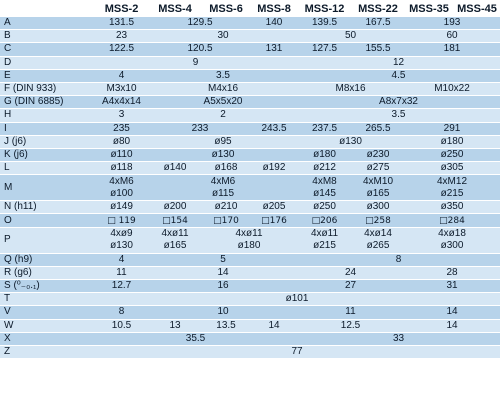  Describe the element at coordinates (398, 63) in the screenshot. I see `table-cell: 12` at that location.